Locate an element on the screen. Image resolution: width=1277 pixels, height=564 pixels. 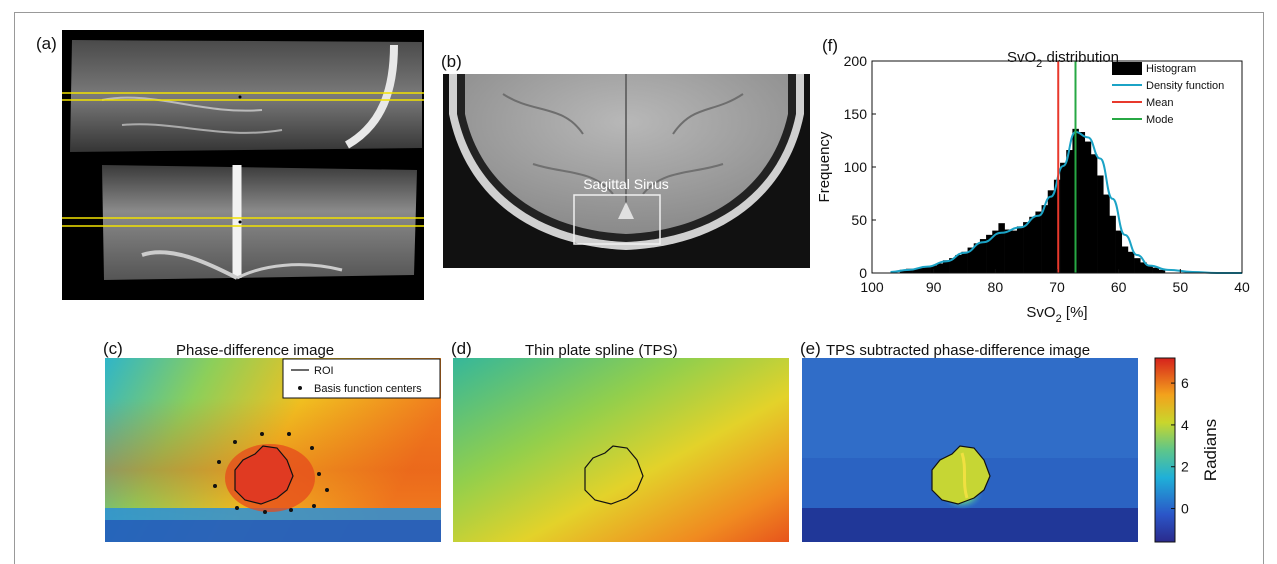
basis-function-centers is located at coordinates (271, 473).